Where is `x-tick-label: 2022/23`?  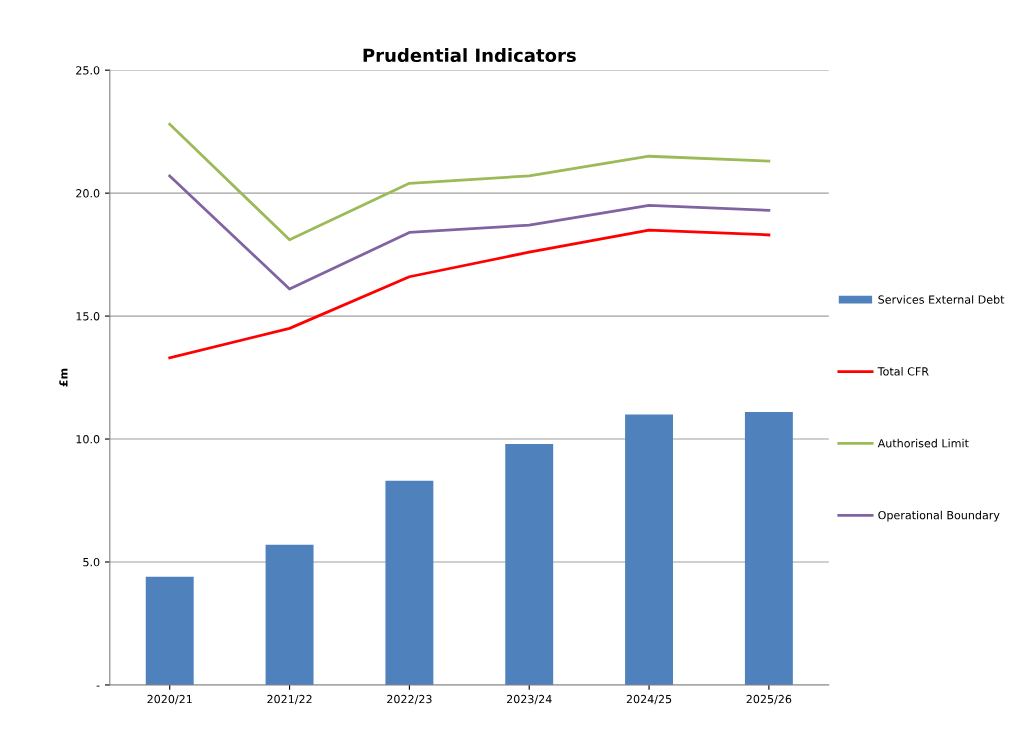 x-tick-label: 2022/23 is located at coordinates (409, 699).